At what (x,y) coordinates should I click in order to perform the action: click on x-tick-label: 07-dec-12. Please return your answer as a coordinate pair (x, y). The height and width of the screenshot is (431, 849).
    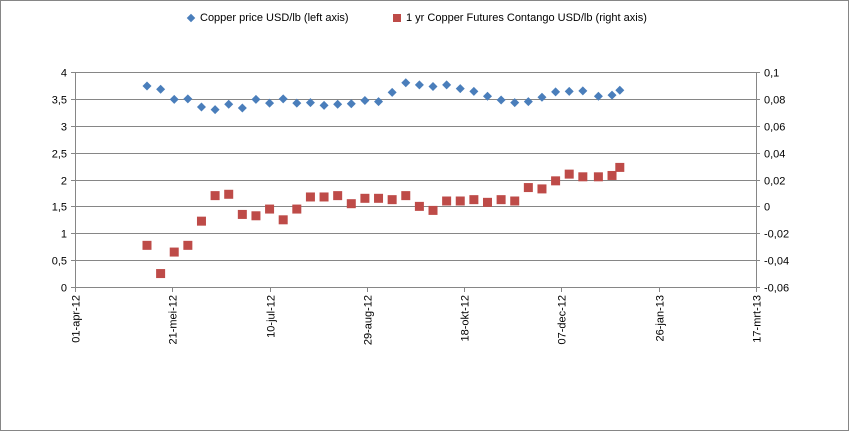
    Looking at the image, I should click on (563, 320).